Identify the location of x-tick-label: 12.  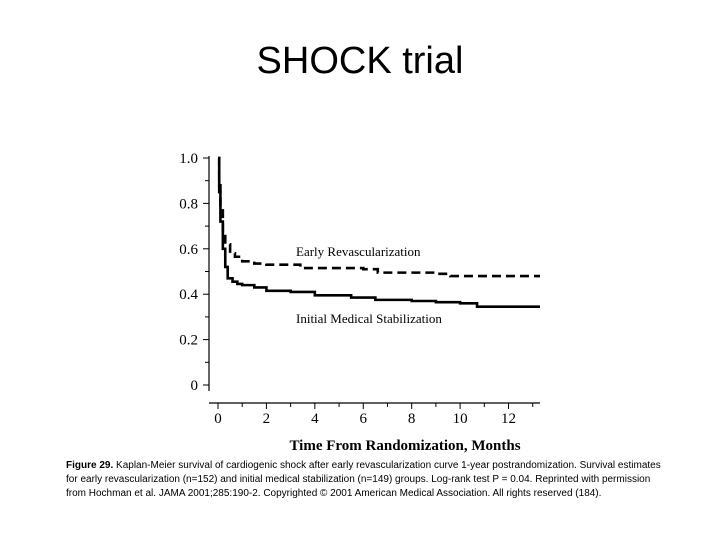
(508, 419).